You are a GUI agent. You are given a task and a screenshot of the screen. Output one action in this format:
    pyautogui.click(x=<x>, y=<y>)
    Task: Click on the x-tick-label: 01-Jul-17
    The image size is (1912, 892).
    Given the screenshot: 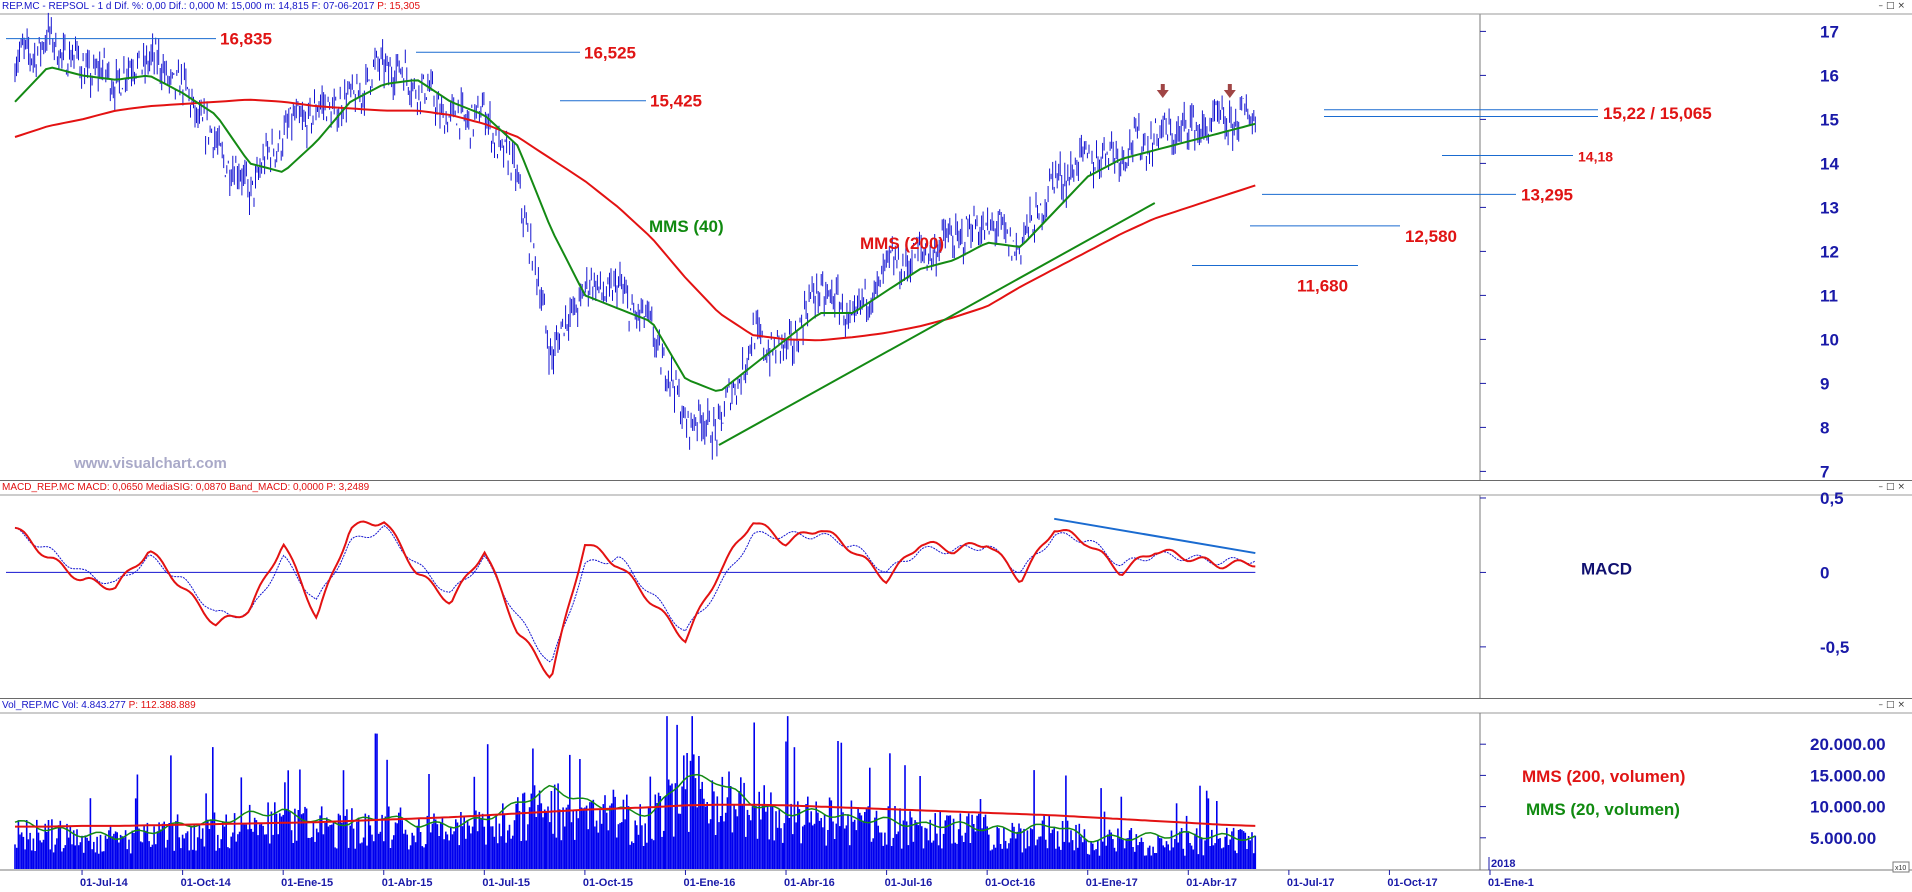 What is the action you would take?
    pyautogui.click(x=1311, y=883)
    